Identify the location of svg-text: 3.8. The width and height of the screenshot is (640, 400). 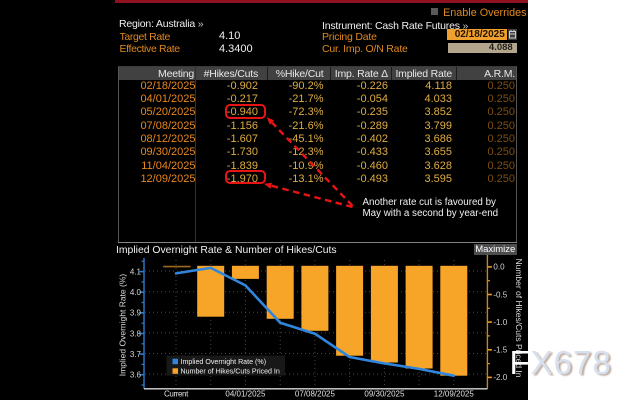
(136, 333).